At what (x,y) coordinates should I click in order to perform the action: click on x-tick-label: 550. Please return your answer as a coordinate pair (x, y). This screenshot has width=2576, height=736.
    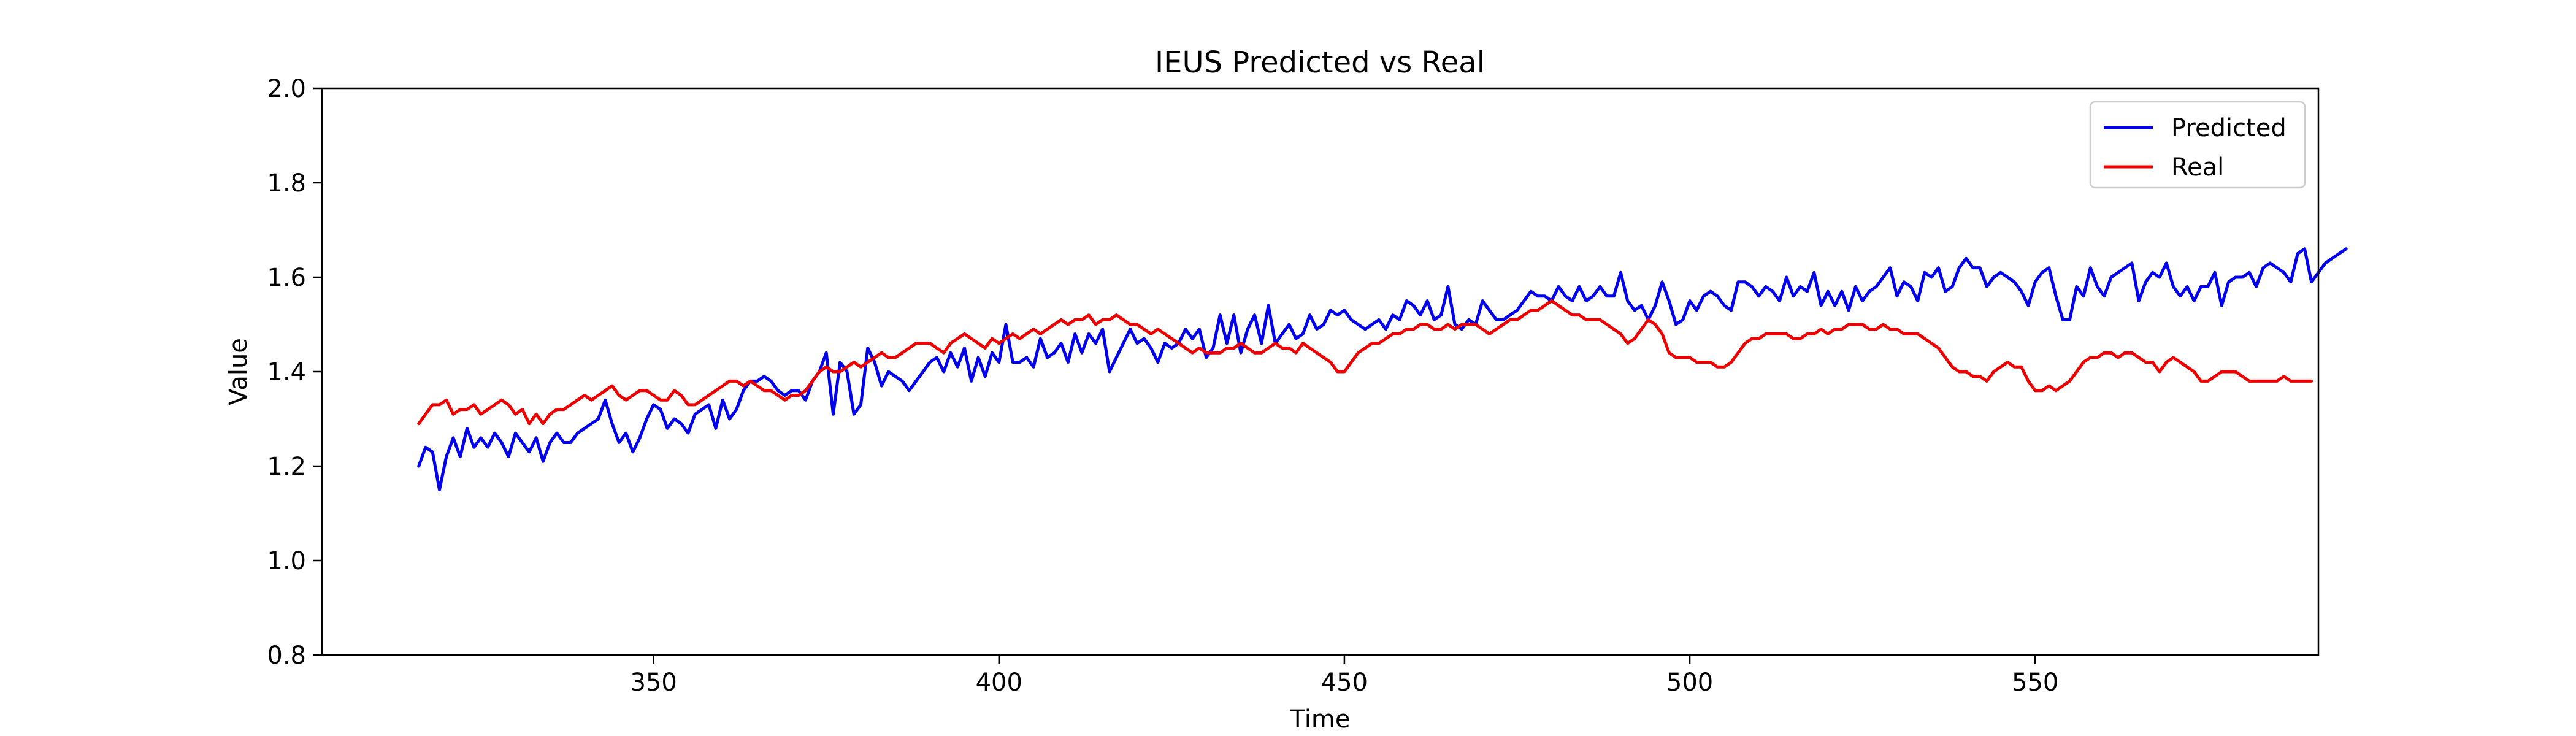
    Looking at the image, I should click on (2035, 683).